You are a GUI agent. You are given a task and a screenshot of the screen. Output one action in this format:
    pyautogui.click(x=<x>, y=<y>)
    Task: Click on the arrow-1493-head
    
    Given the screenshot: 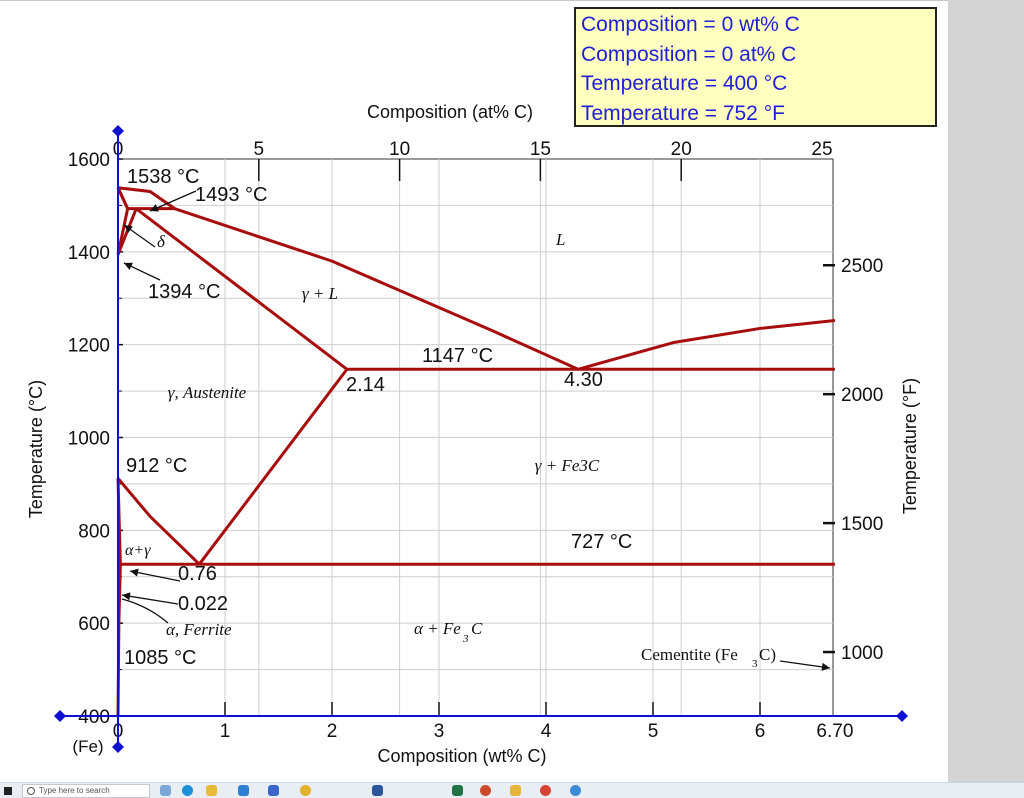 What is the action you would take?
    pyautogui.click(x=154, y=208)
    